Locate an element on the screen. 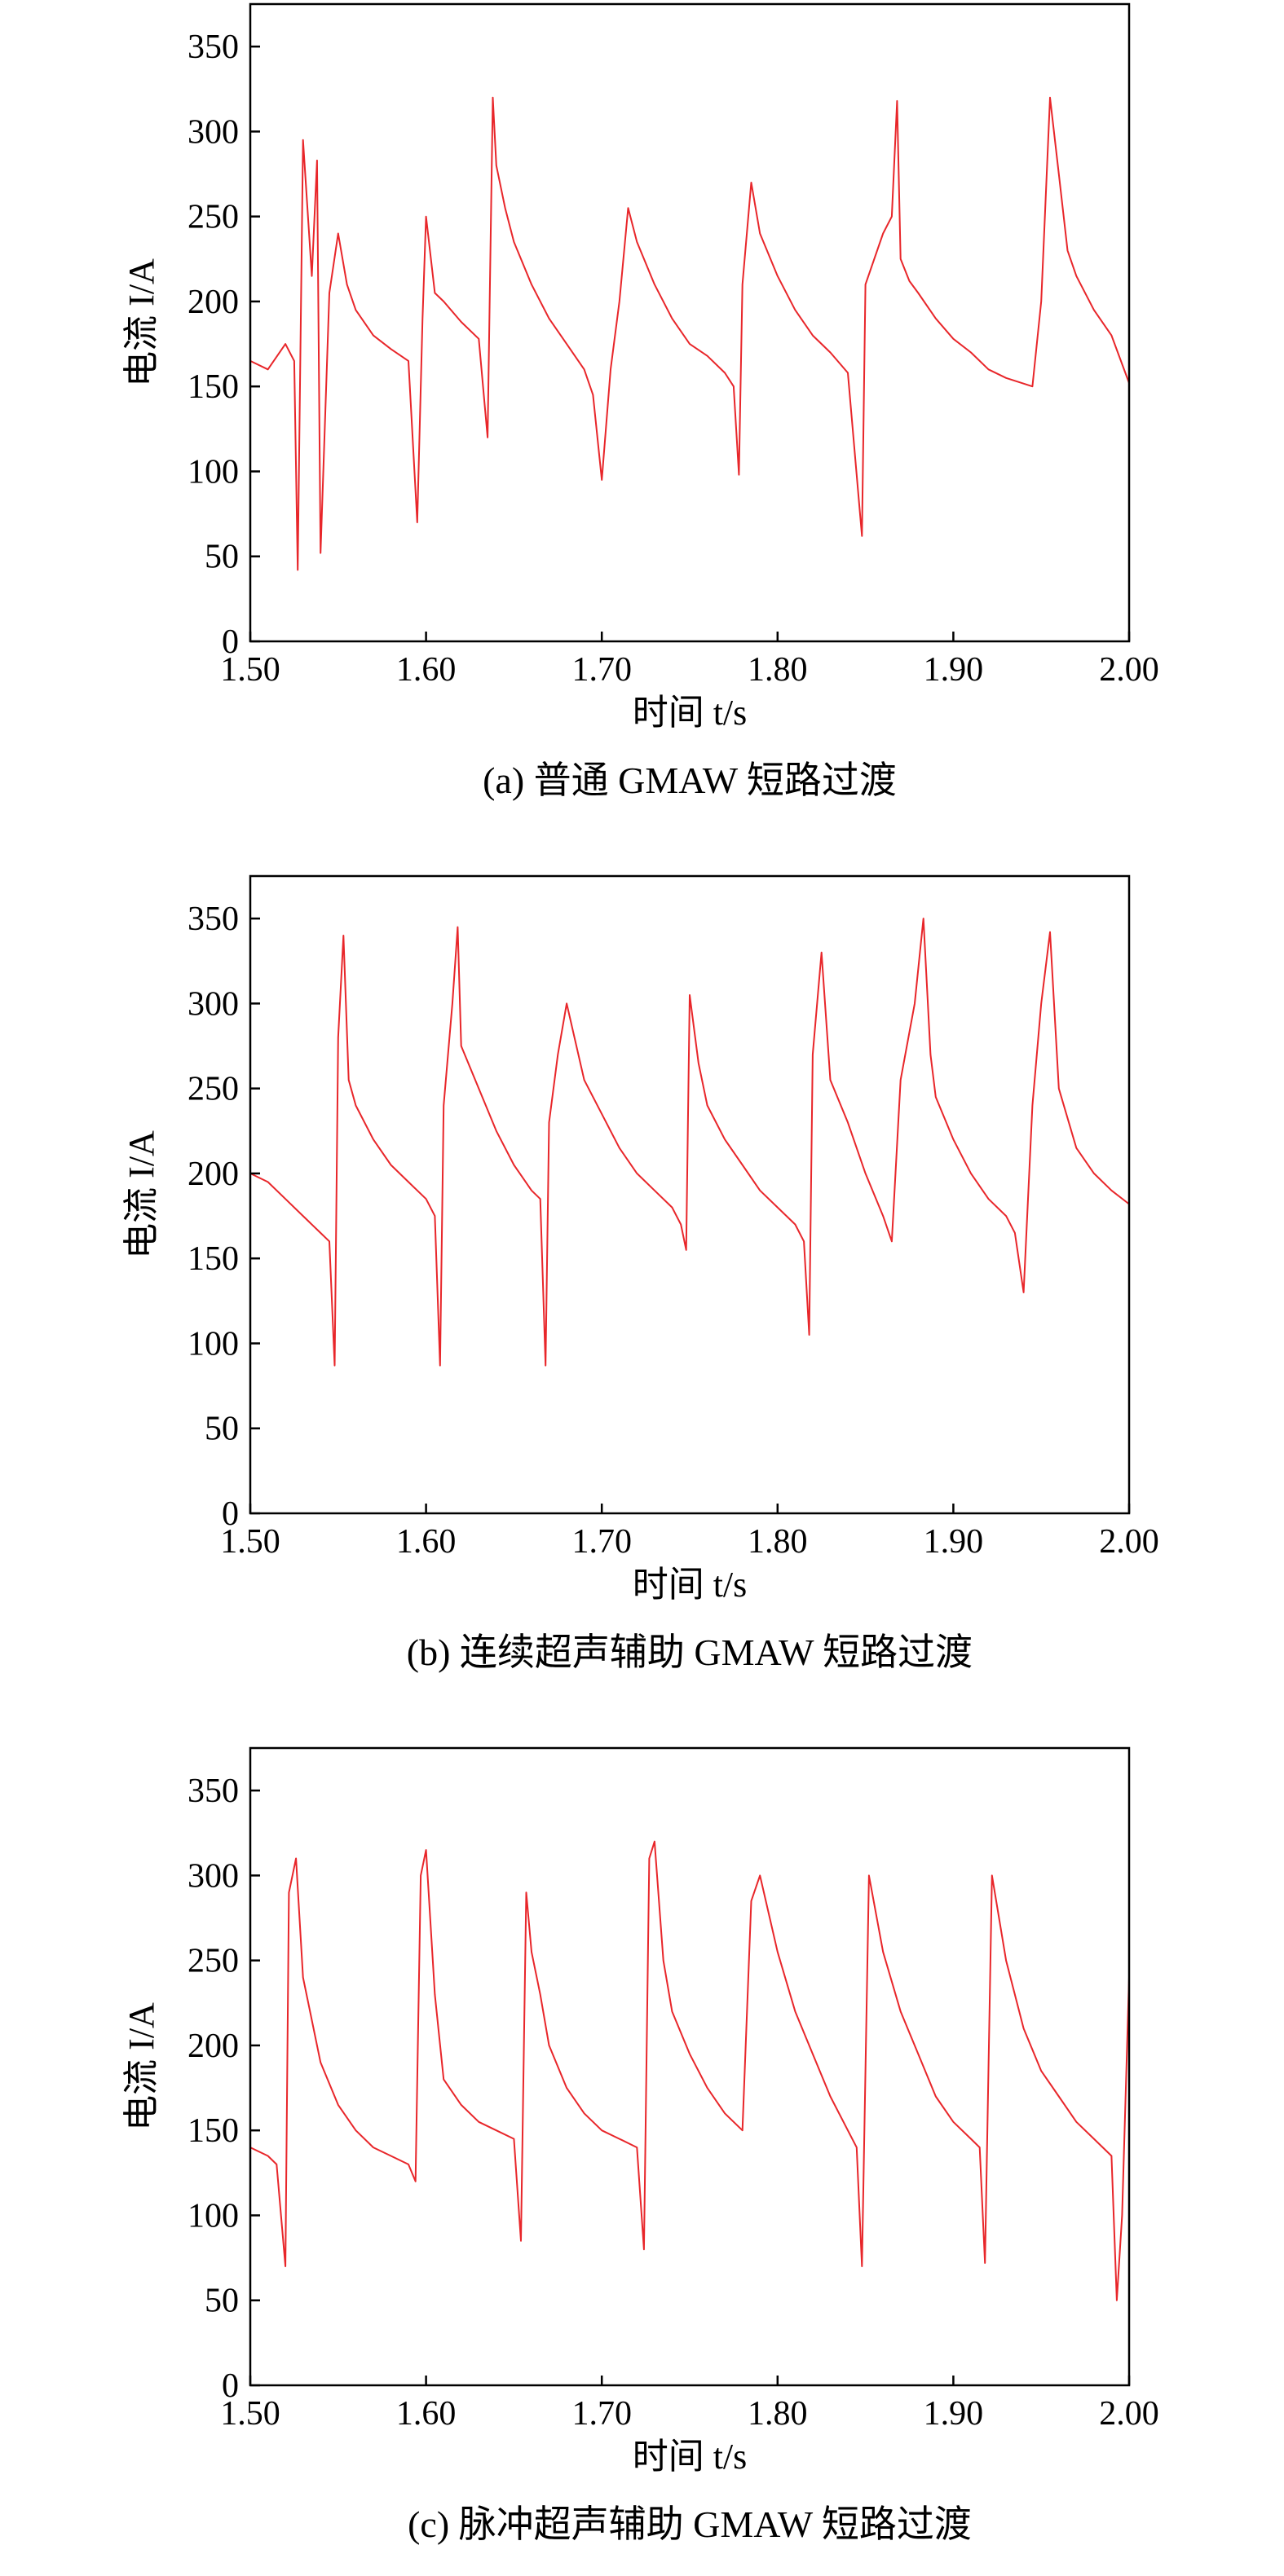 The width and height of the screenshot is (1284, 2576). current-trace-a is located at coordinates (689, 334).